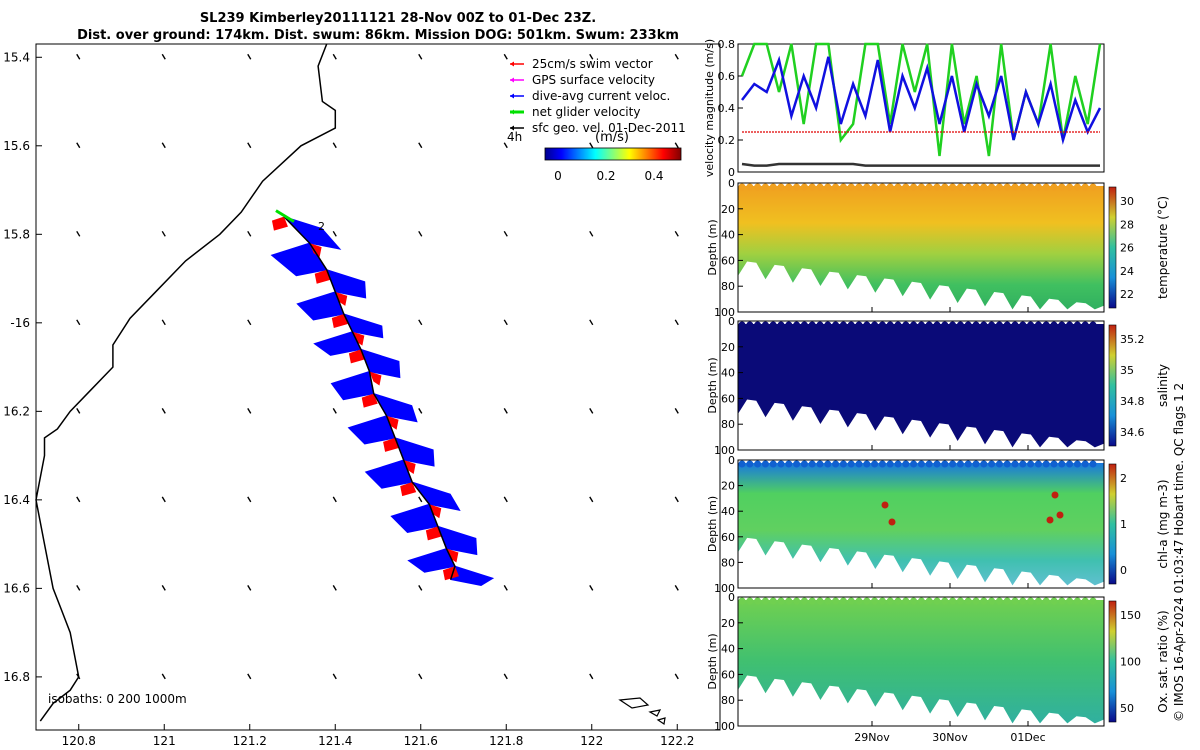  Describe the element at coordinates (1163, 247) in the screenshot. I see `heatmap-colorbar-label: temperature (°C)` at that location.